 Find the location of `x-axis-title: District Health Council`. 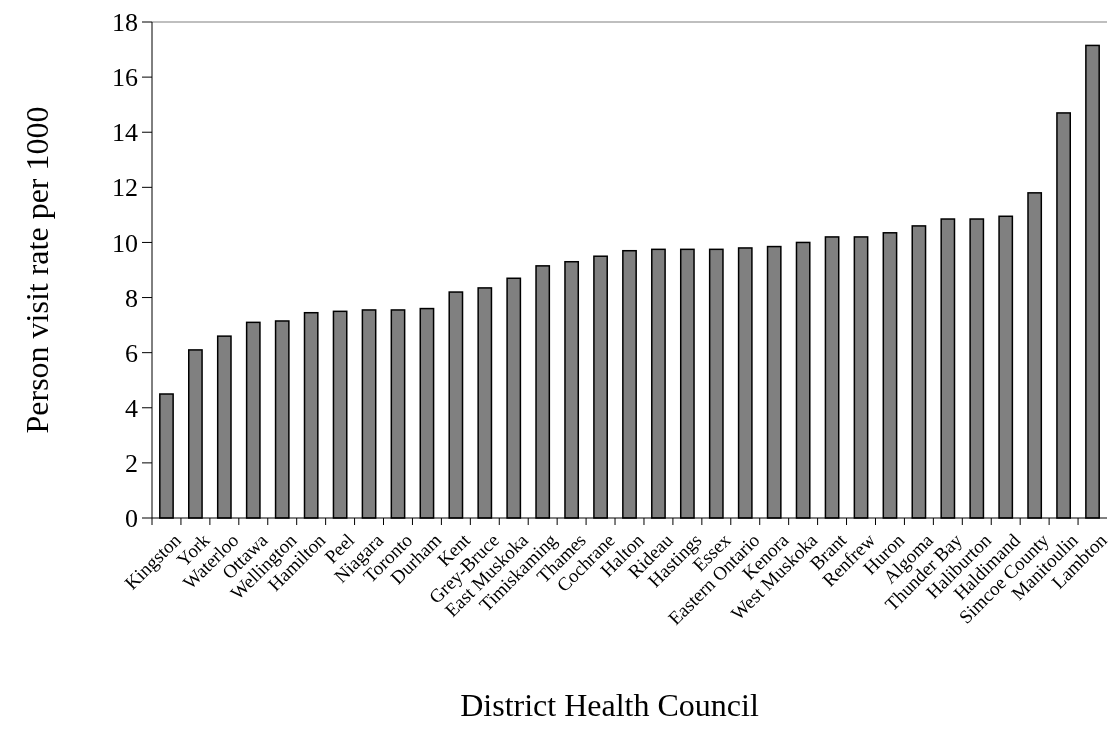

x-axis-title: District Health Council is located at coordinates (609, 705).